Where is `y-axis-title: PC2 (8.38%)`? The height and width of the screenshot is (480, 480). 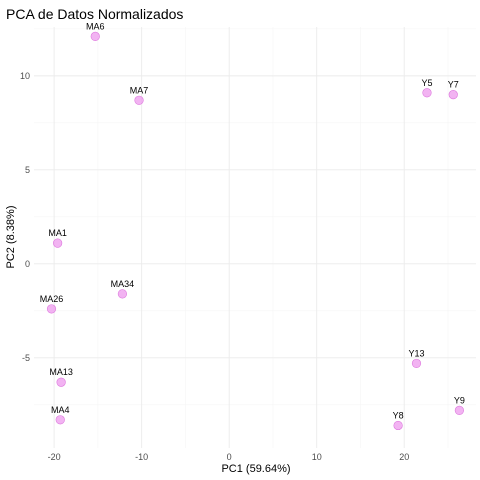
y-axis-title: PC2 (8.38%) is located at coordinates (11, 237).